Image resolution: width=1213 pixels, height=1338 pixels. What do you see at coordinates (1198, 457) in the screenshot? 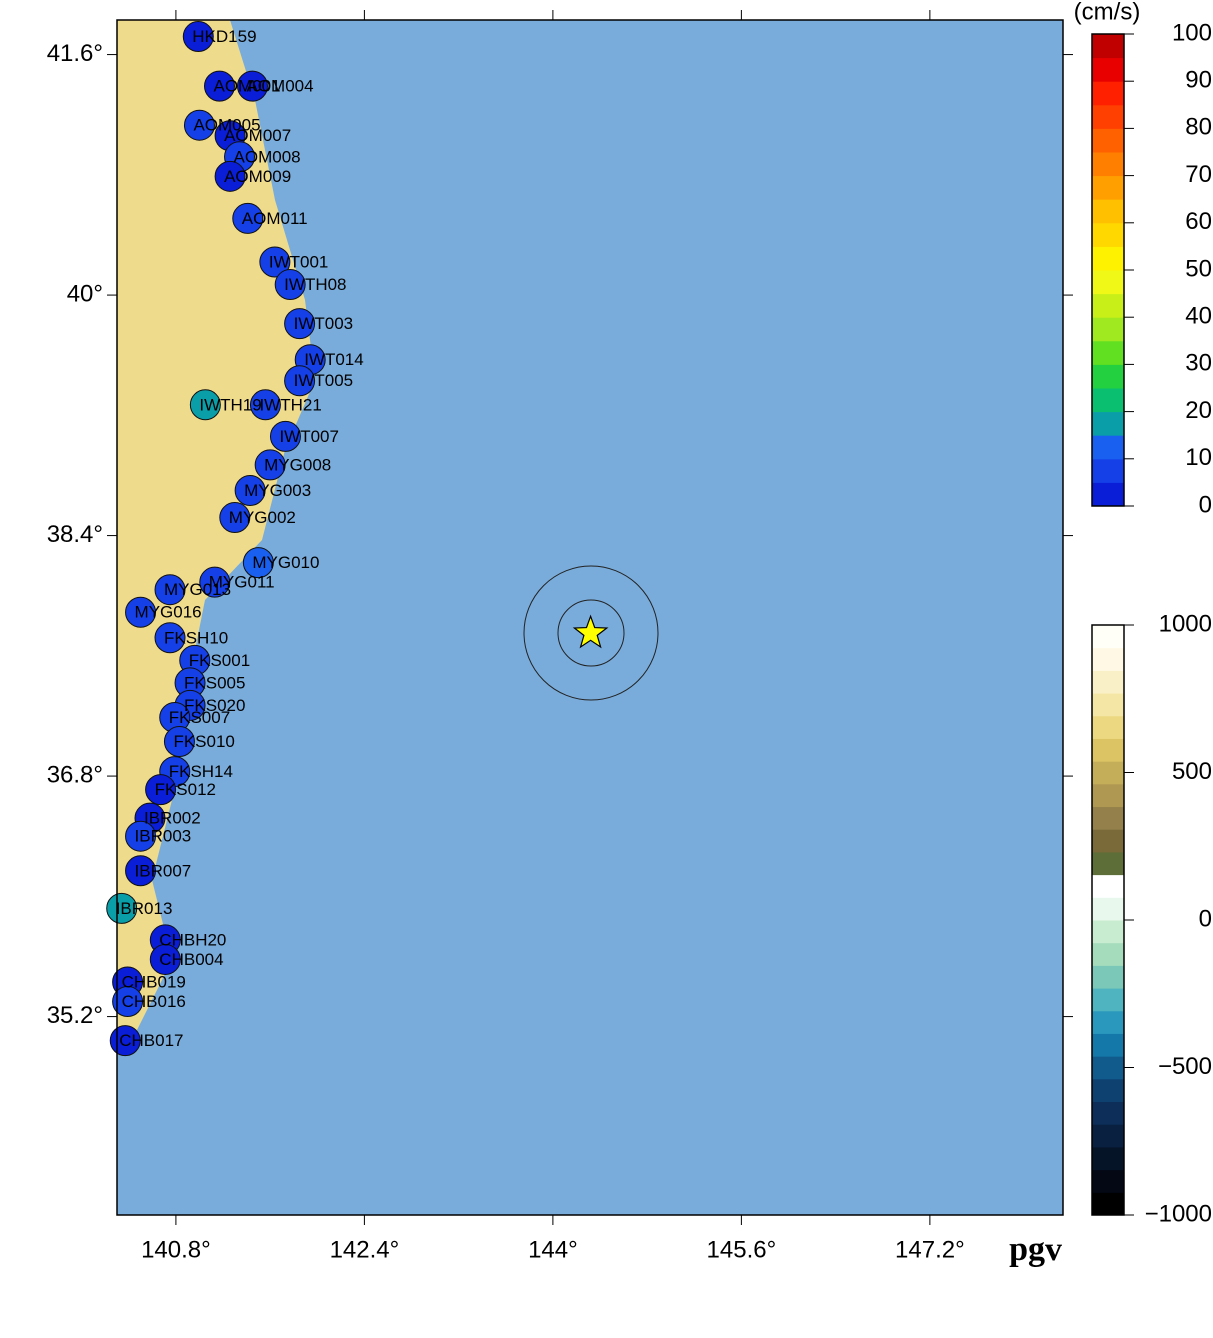
I see `colorbar-label: 10` at bounding box center [1198, 457].